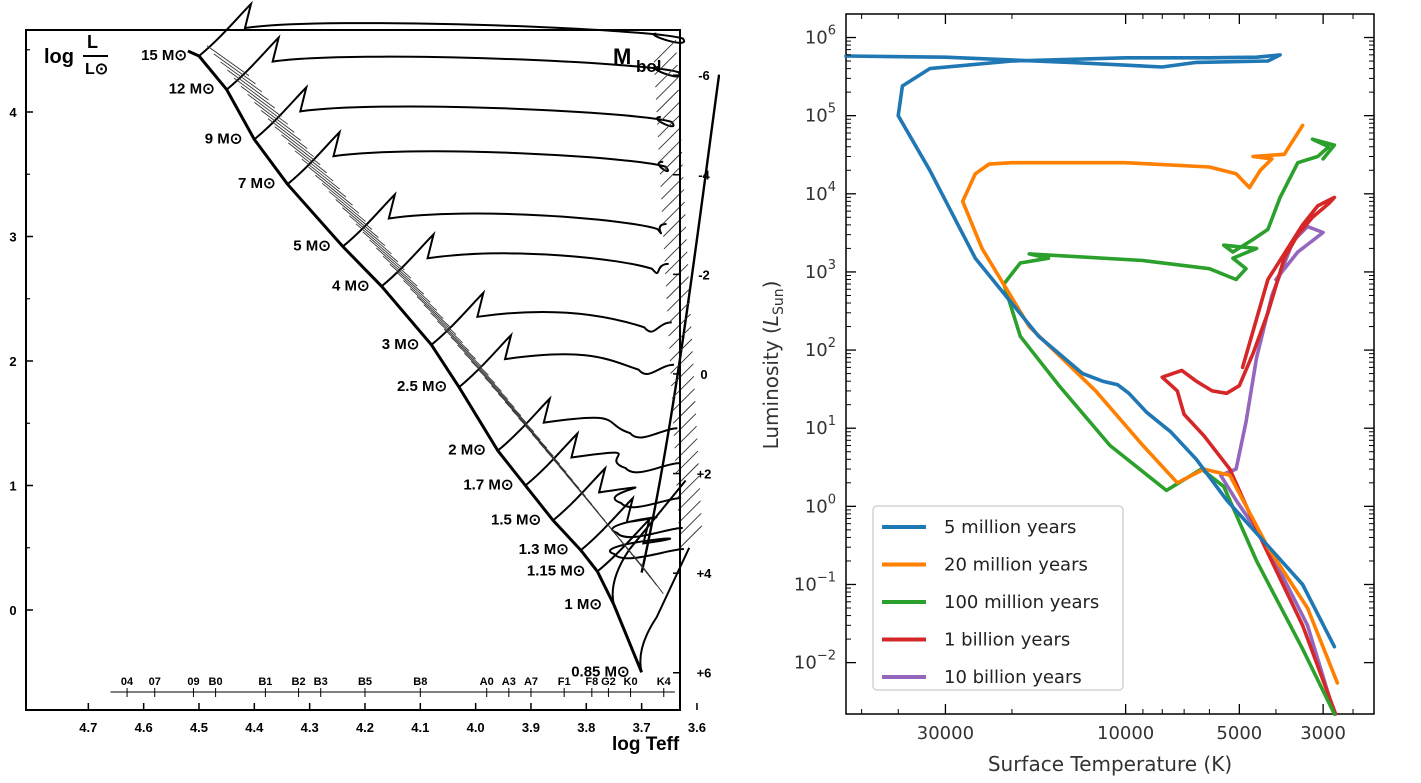  Describe the element at coordinates (1007, 640) in the screenshot. I see `legend-label-3: 1 billion years` at that location.